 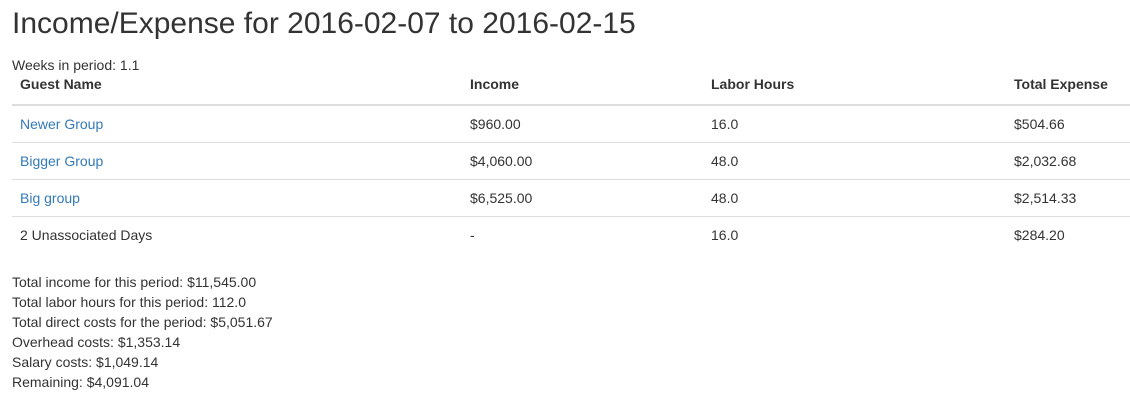 What do you see at coordinates (62, 161) in the screenshot?
I see `guest-link-bigger-group: Bigger Group` at bounding box center [62, 161].